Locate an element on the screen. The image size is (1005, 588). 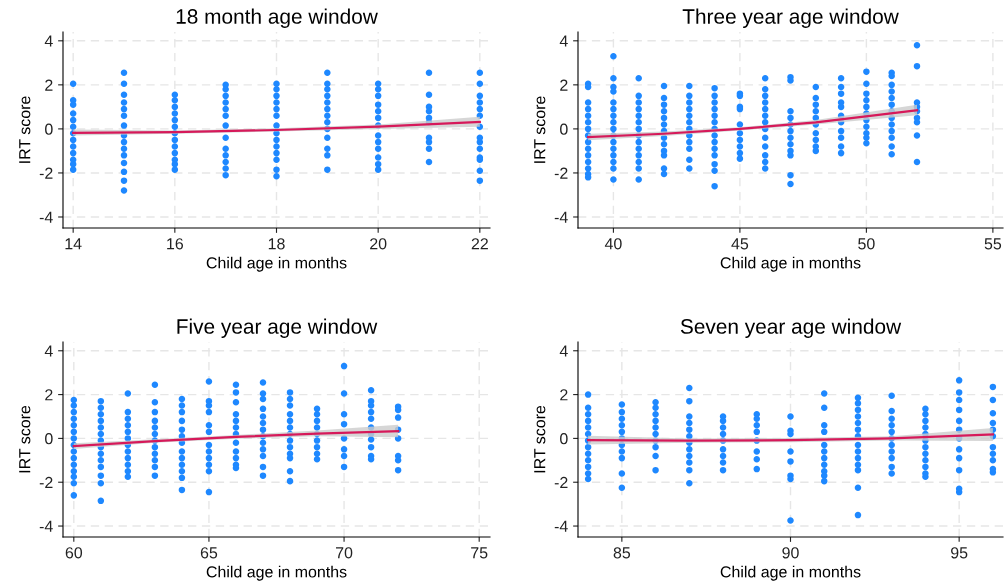
x-tick-label: 75 is located at coordinates (479, 553).